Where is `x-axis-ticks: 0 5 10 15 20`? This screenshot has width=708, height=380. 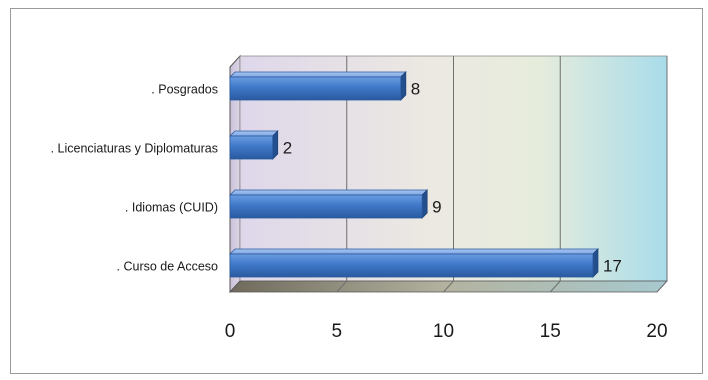
x-axis-ticks: 0 5 10 15 20 is located at coordinates (446, 331).